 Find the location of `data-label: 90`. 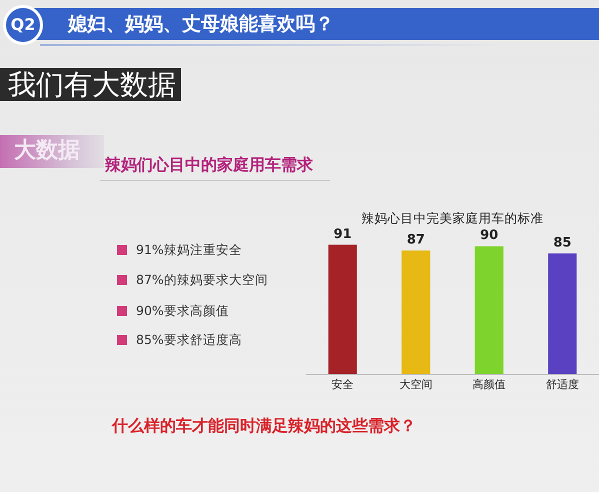

data-label: 90 is located at coordinates (489, 236).